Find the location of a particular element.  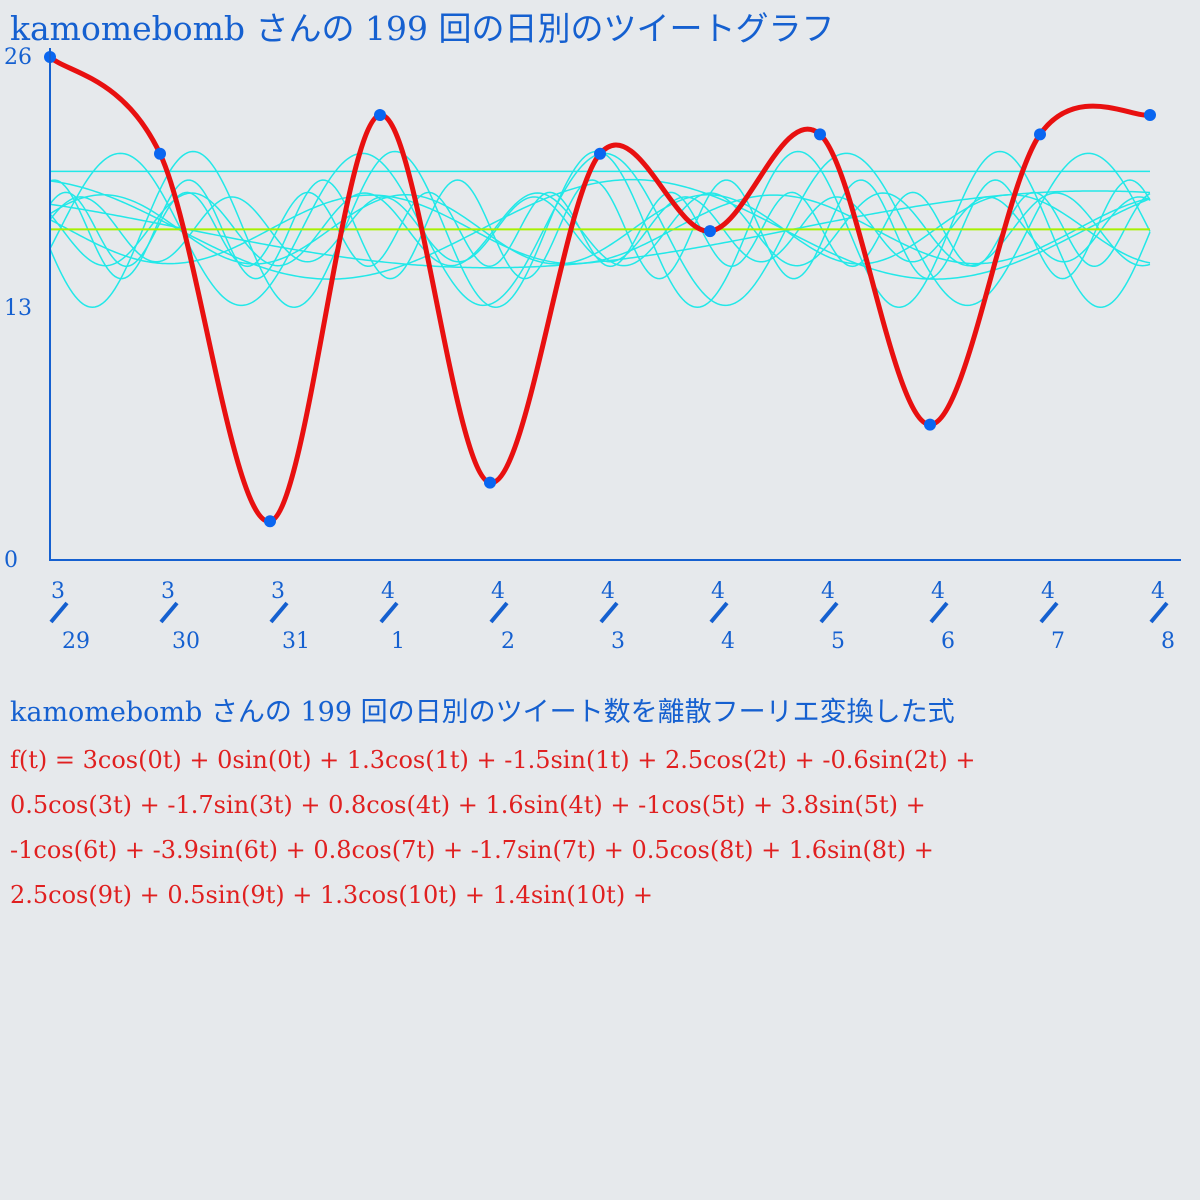

x-tick-day: 31 is located at coordinates (296, 641).